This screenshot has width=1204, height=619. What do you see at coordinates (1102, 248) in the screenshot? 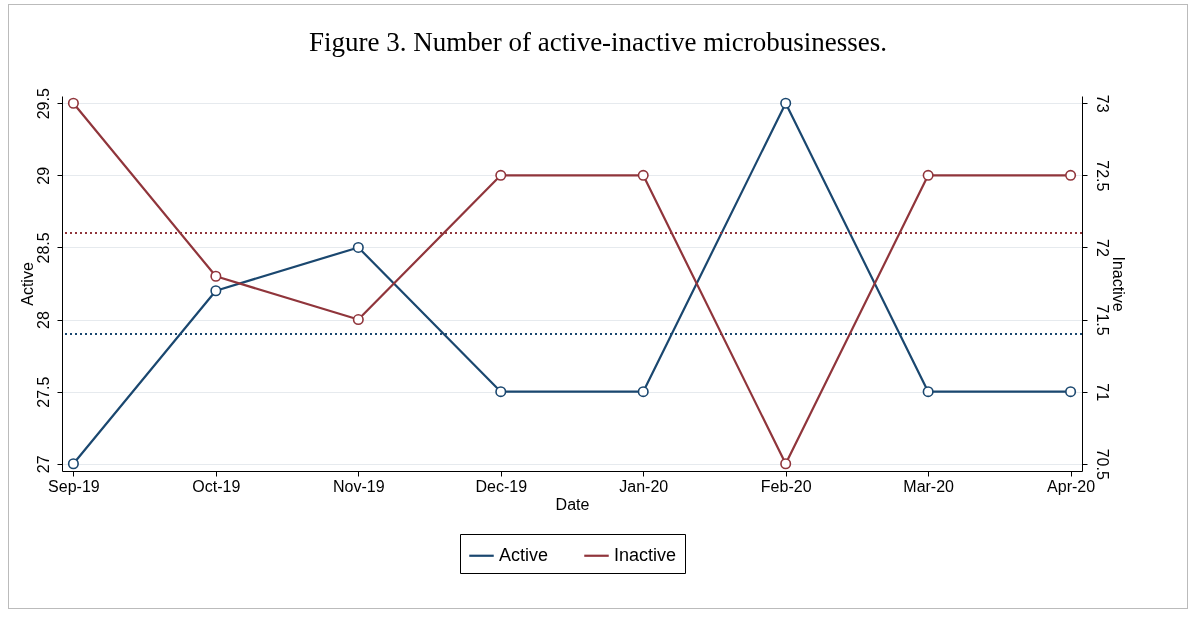
I see `y2-tick-label: 72` at bounding box center [1102, 248].